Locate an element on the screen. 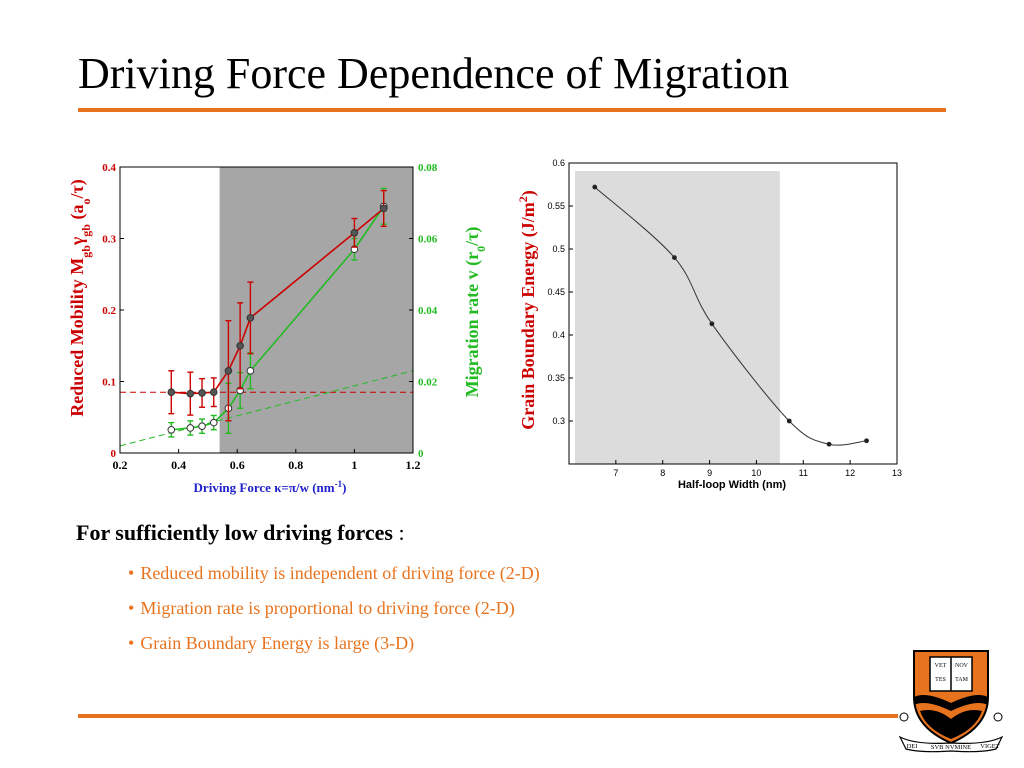 This screenshot has width=1024, height=768. right-y-tick-label: 0.4 is located at coordinates (558, 335).